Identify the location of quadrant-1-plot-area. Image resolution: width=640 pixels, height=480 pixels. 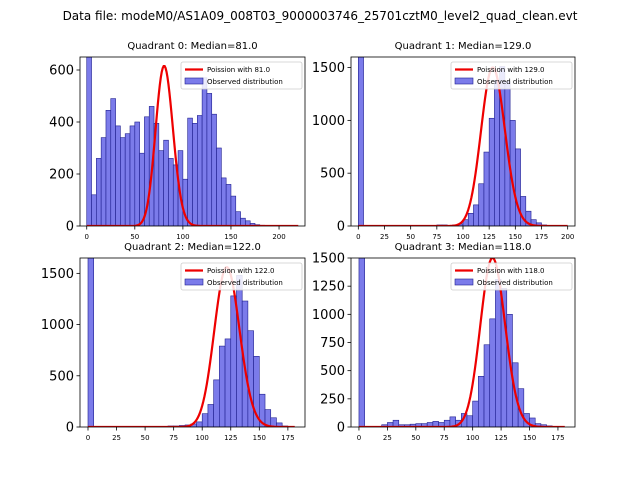
(463, 141).